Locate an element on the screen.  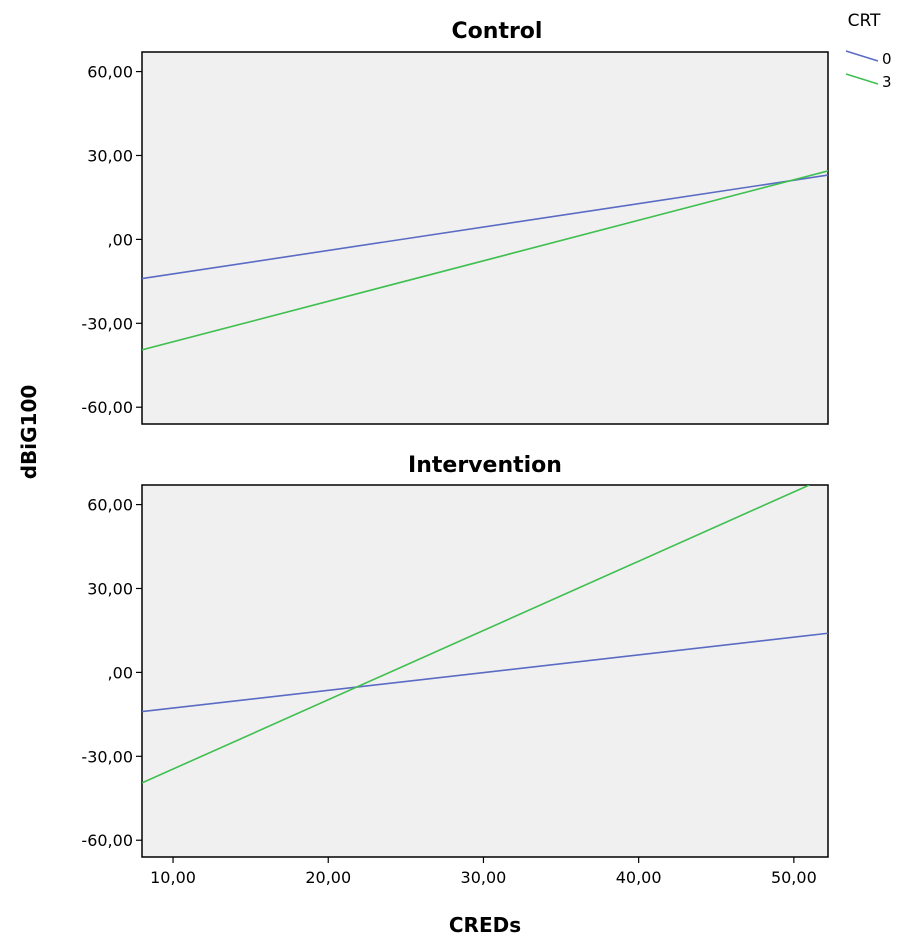
y-ticks-control: -60,00 -30,00 ,00 30,00 60,00 is located at coordinates (111, 240).